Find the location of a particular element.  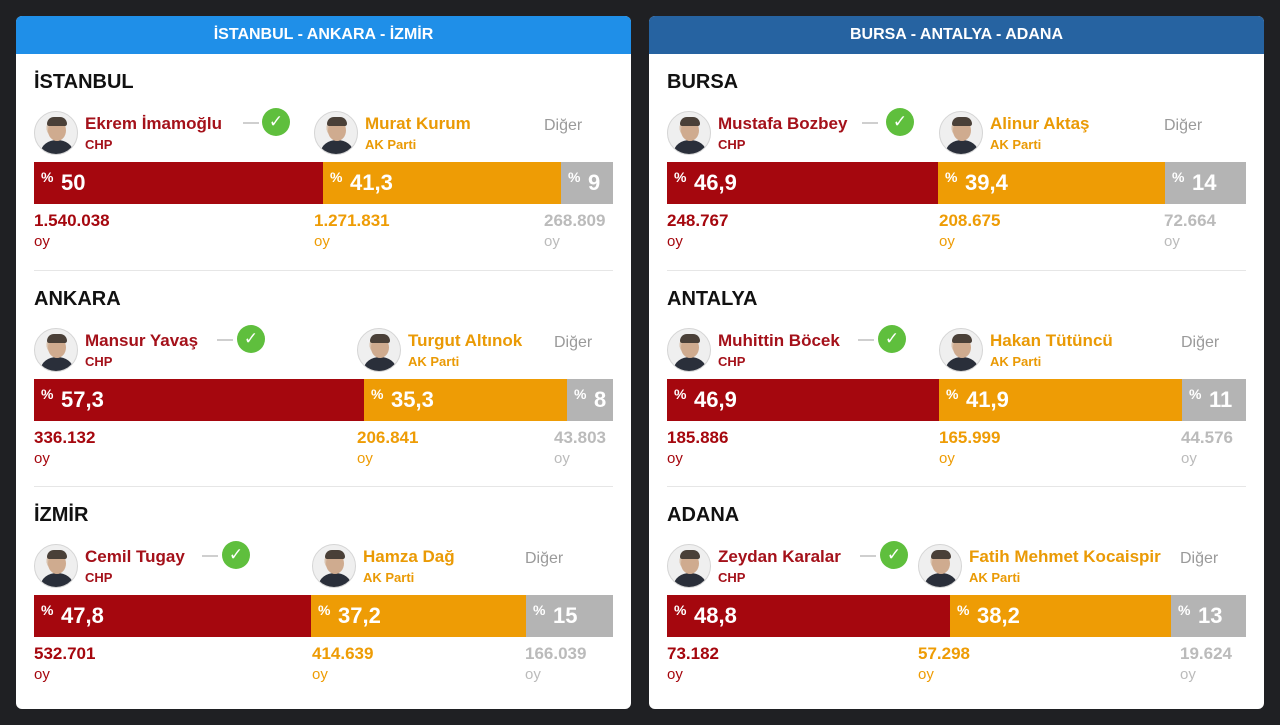

vote-count-other: 72.664 is located at coordinates (1190, 220).